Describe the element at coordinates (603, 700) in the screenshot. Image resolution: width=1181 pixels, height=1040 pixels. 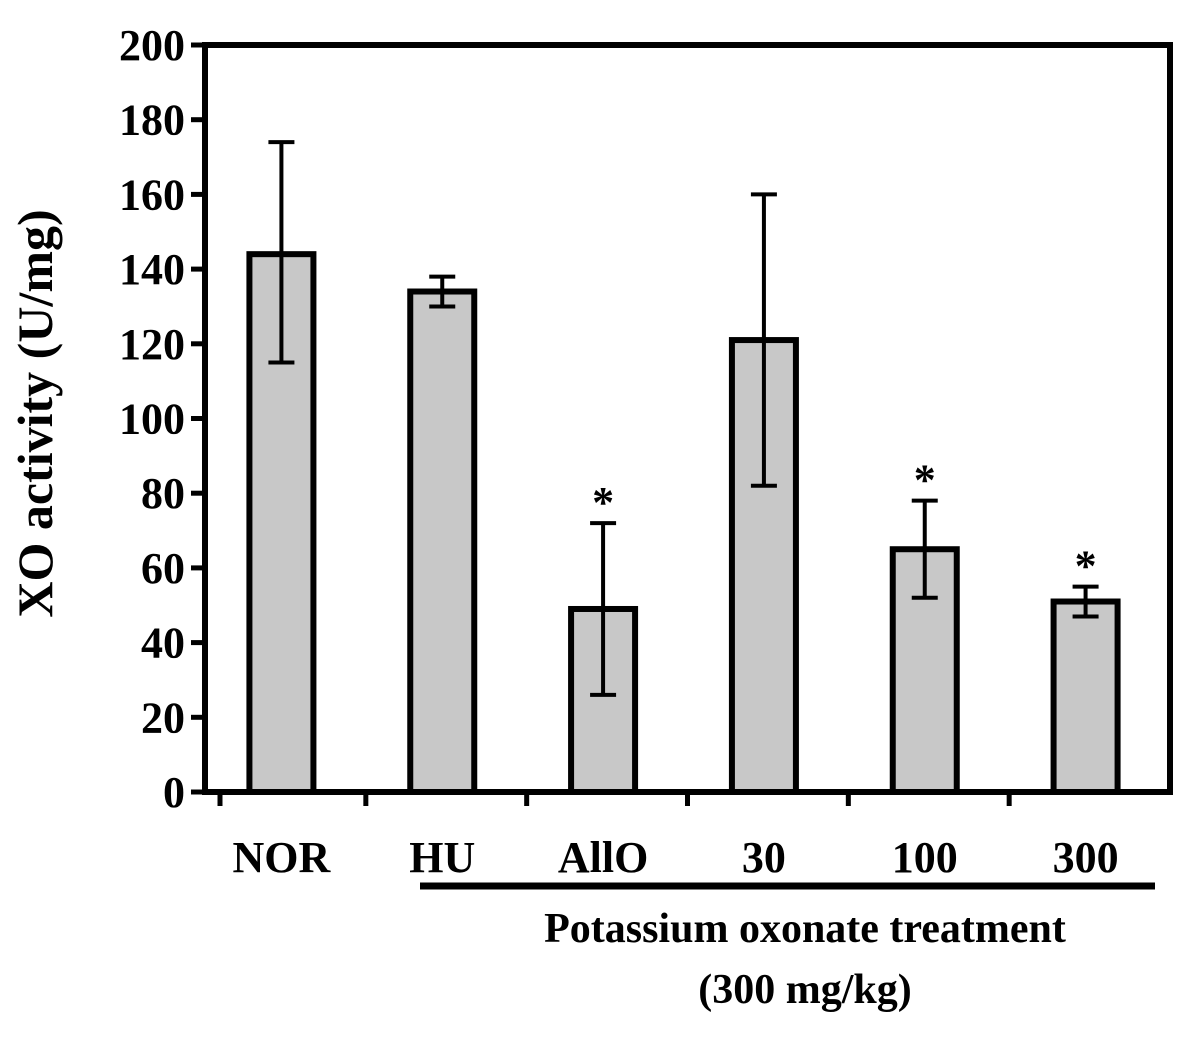
I see `bar-allo` at that location.